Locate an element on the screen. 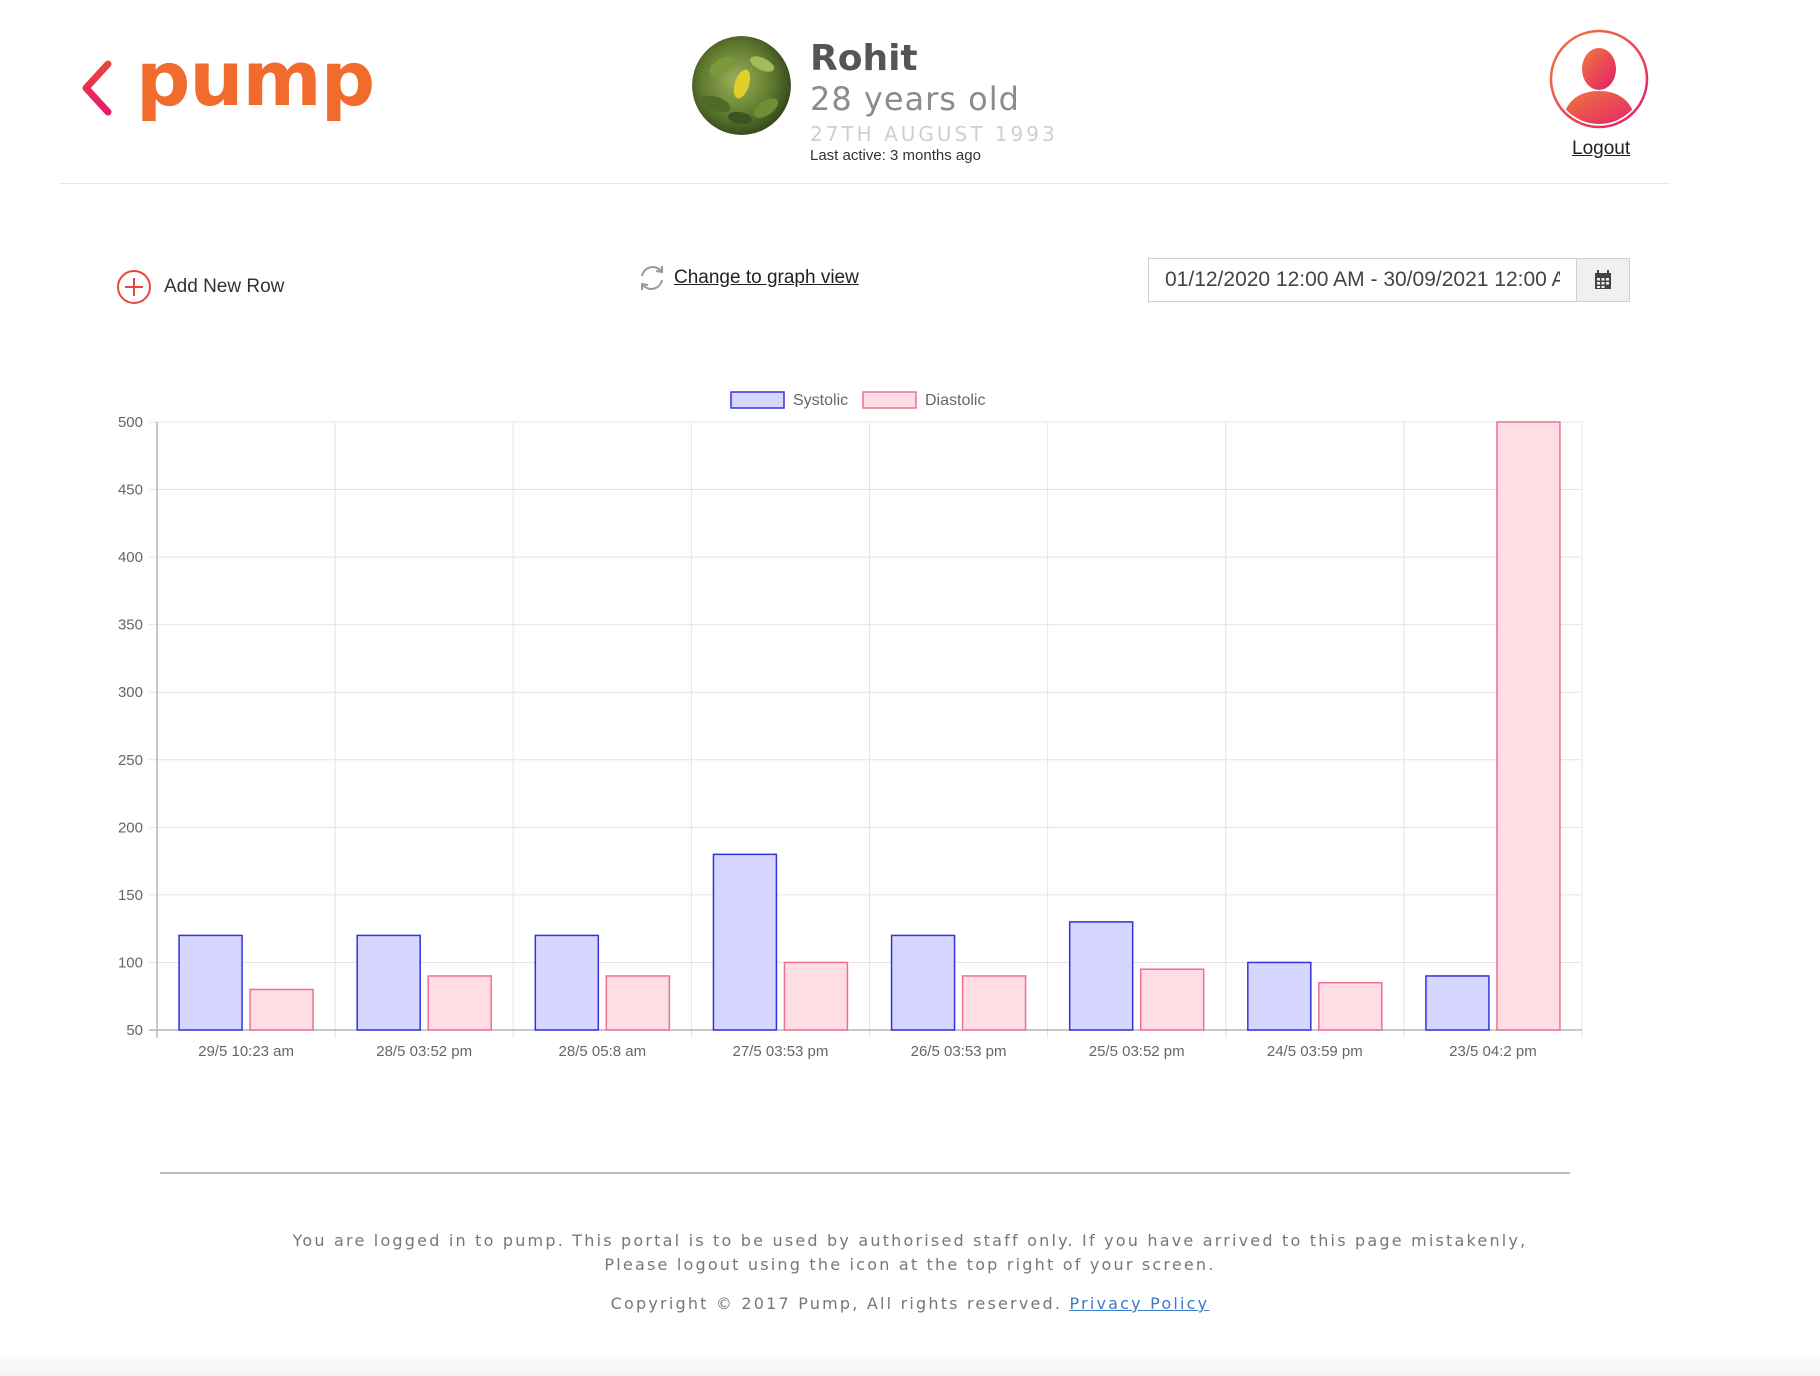  calendar-icon is located at coordinates (1603, 279).